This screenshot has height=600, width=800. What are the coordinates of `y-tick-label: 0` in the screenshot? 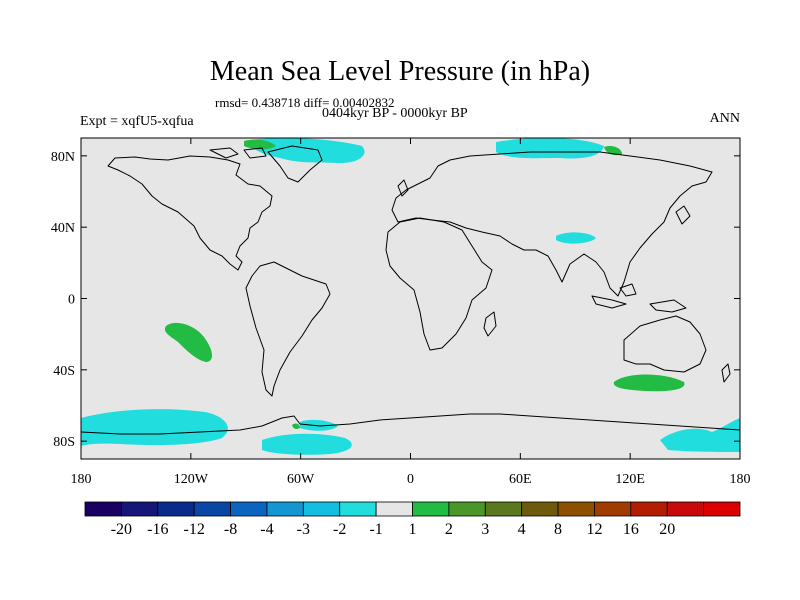 It's located at (71, 300).